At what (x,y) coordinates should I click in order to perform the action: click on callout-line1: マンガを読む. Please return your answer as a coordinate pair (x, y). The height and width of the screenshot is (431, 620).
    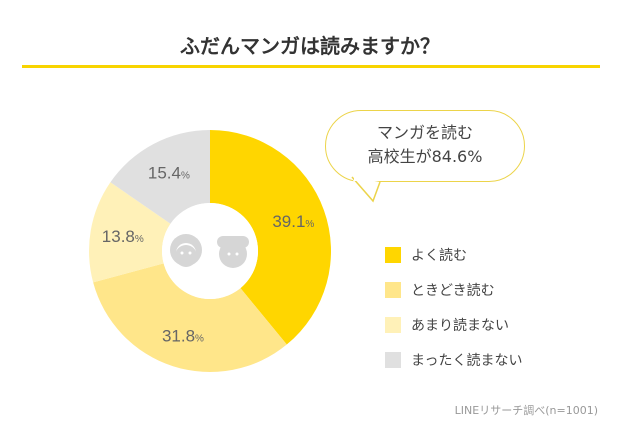
    Looking at the image, I should click on (424, 132).